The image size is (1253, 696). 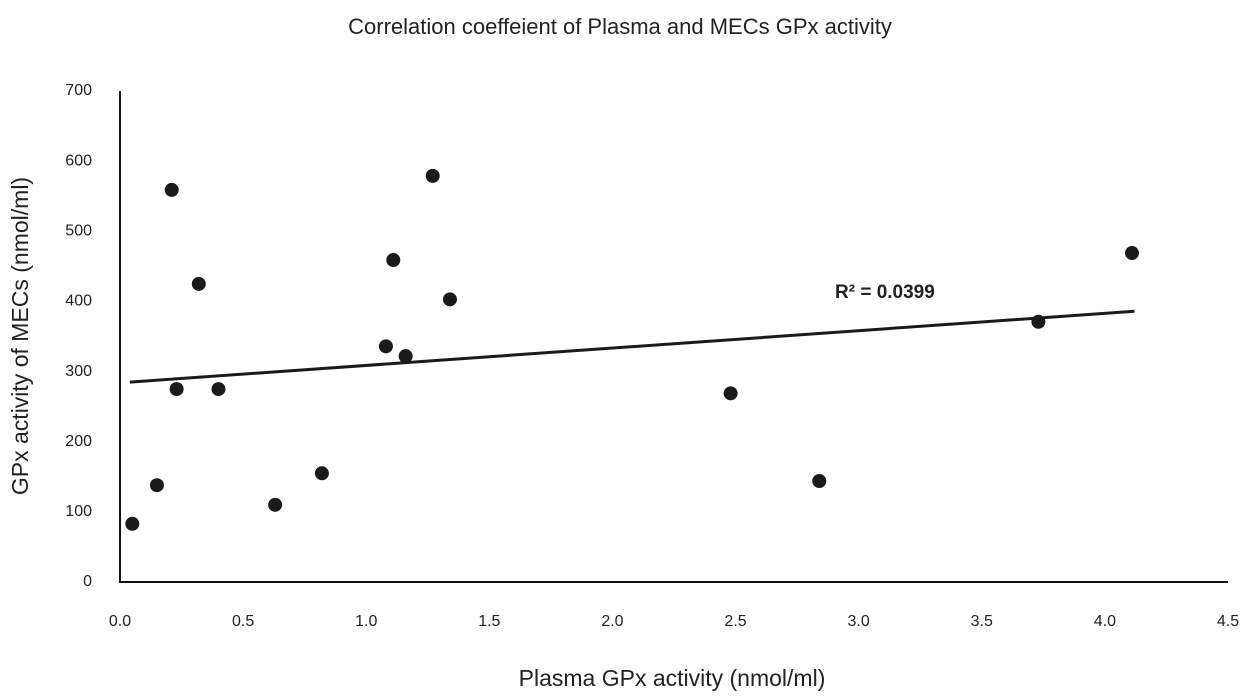 What do you see at coordinates (78, 371) in the screenshot?
I see `y-tick-label: 300` at bounding box center [78, 371].